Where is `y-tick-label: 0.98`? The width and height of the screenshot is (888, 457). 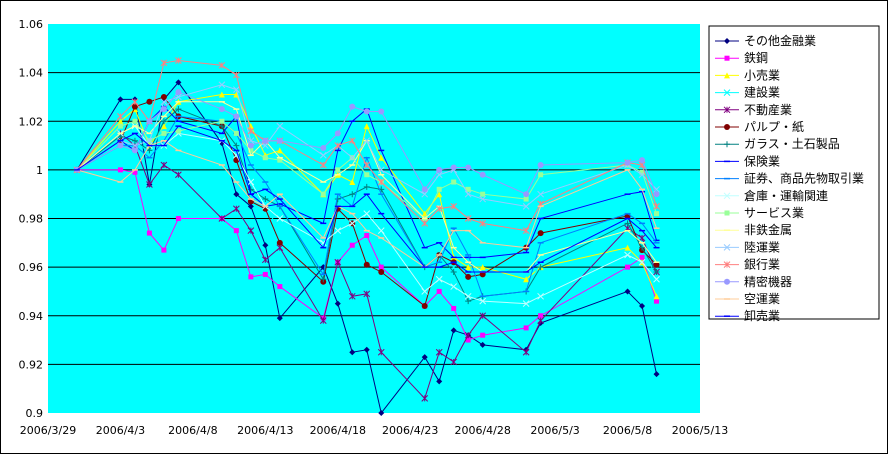
y-tick-label: 0.98 is located at coordinates (31, 219).